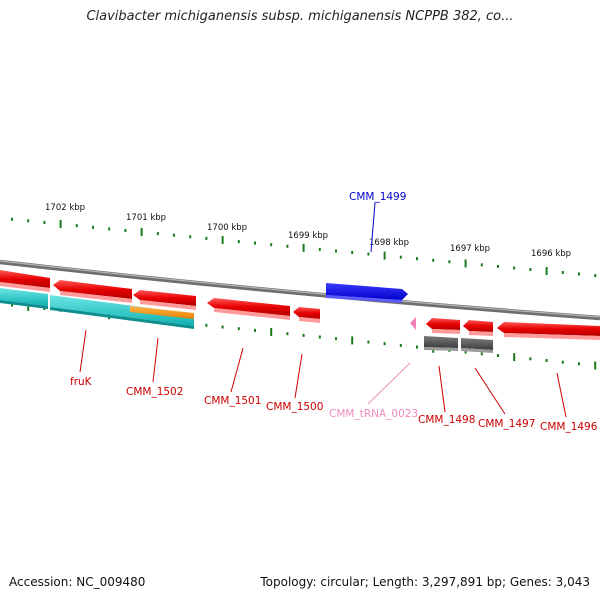 This screenshot has height=600, width=600. What do you see at coordinates (300, 290) in the screenshot?
I see `genome-backbone` at bounding box center [300, 290].